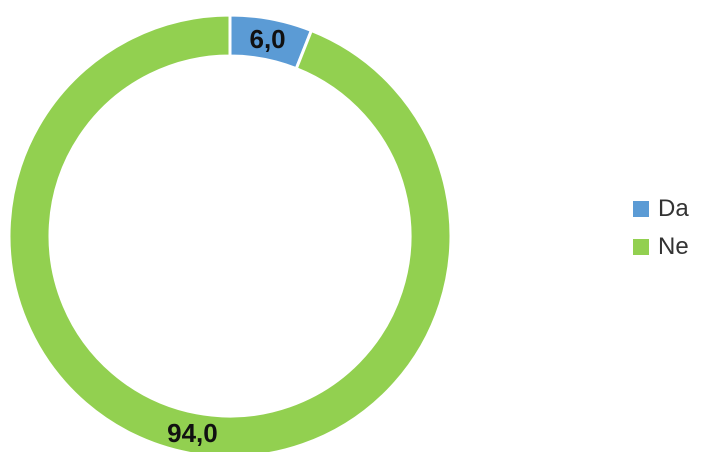 The image size is (707, 452). What do you see at coordinates (641, 247) in the screenshot?
I see `legend-swatch-ne` at bounding box center [641, 247].